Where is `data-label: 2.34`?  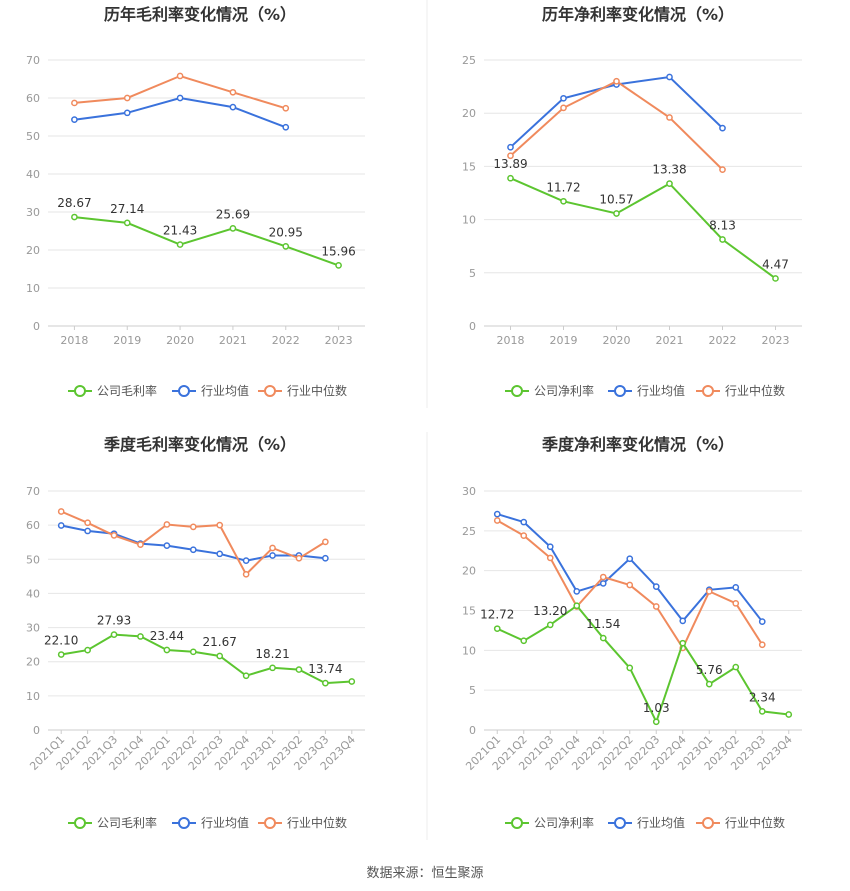 data-label: 2.34 is located at coordinates (762, 697).